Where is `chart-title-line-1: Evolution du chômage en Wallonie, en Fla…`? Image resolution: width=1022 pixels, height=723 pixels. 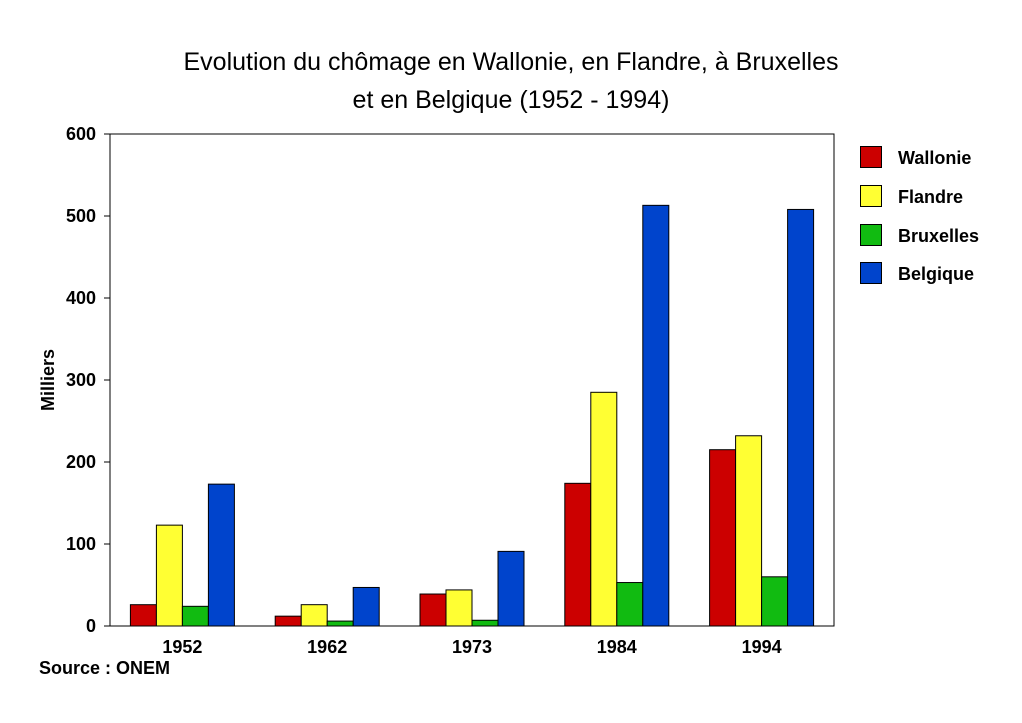
chart-title-line-1: Evolution du chômage en Wallonie, en Fla… is located at coordinates (511, 62).